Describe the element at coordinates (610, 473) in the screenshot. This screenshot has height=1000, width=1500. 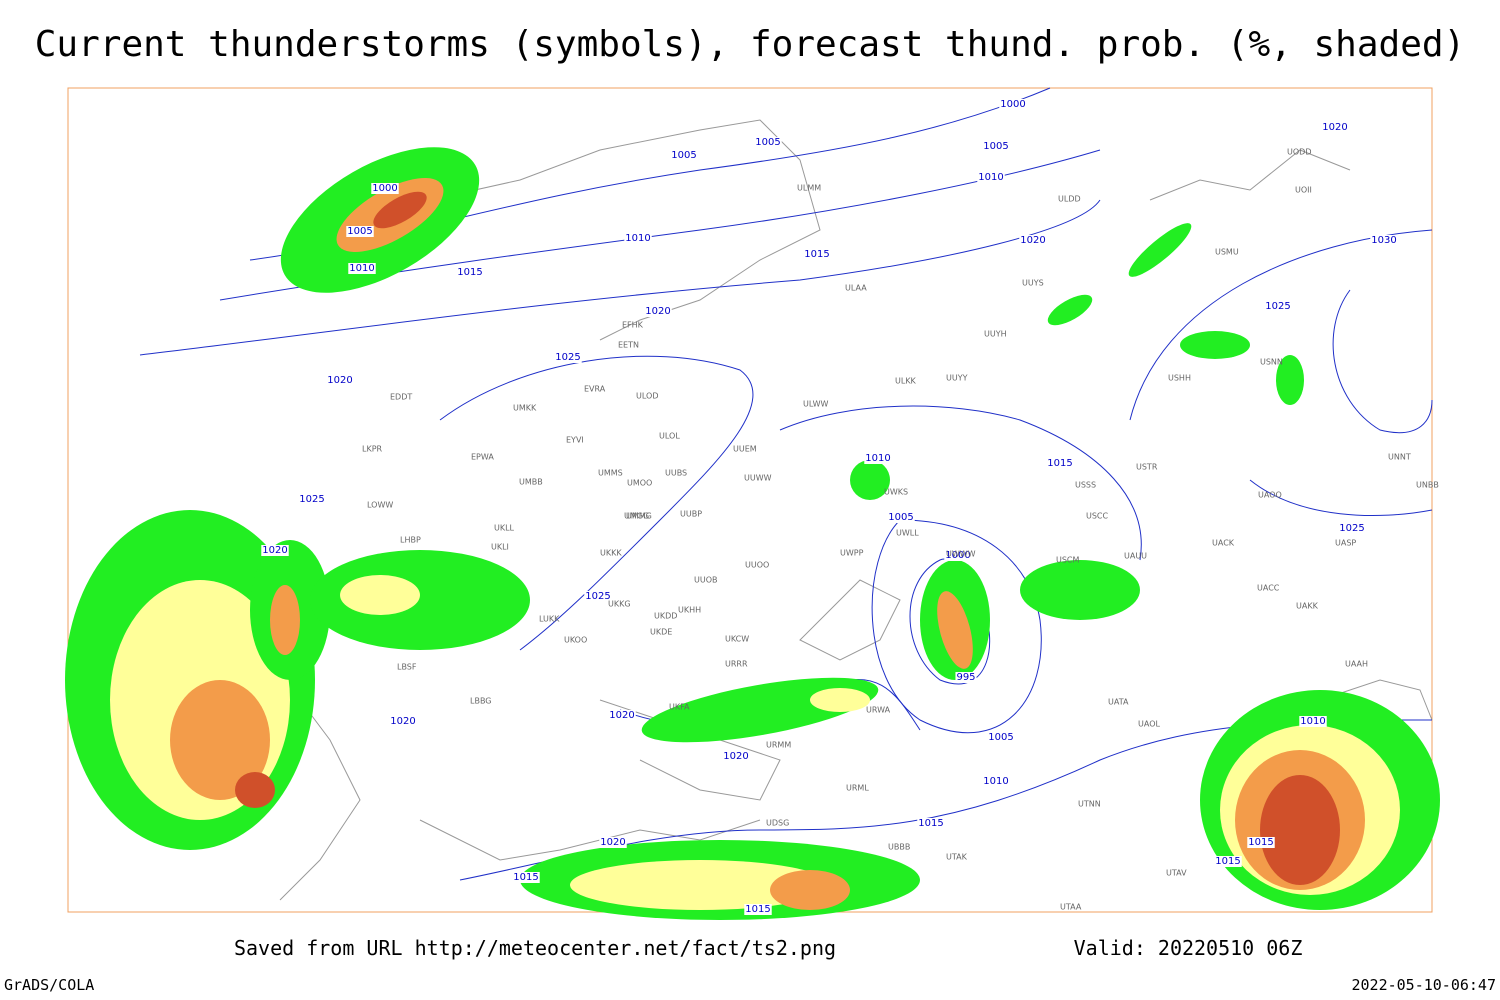
I see `station-label: UMMS` at that location.